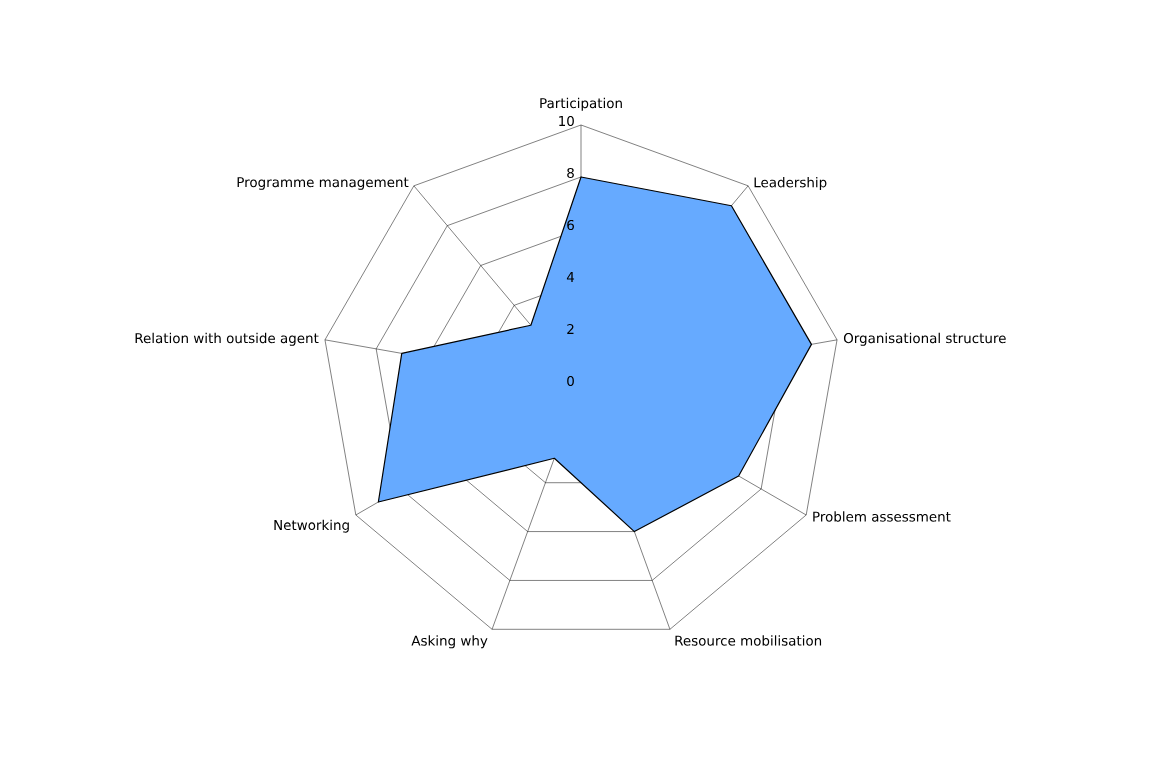  What do you see at coordinates (311, 526) in the screenshot?
I see `spoke-label: Networking` at bounding box center [311, 526].